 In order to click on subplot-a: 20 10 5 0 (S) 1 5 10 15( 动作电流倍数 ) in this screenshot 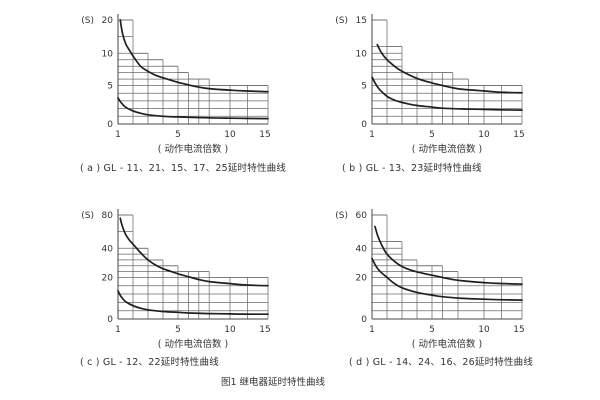, I will do `click(185, 84)`.